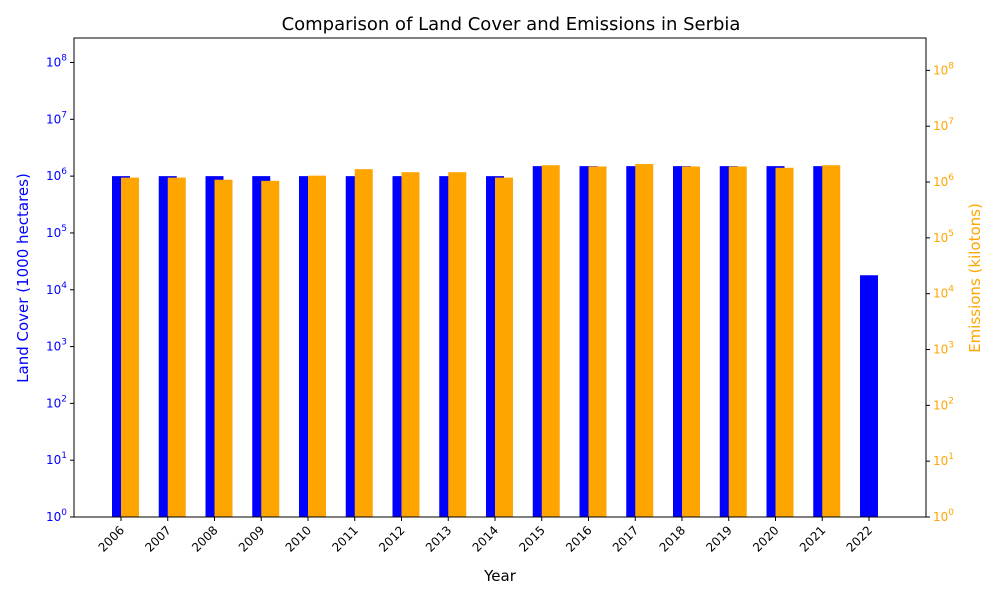 Image resolution: width=1000 pixels, height=600 pixels. Describe the element at coordinates (56, 175) in the screenshot. I see `left-tick-label: 10⁶` at that location.